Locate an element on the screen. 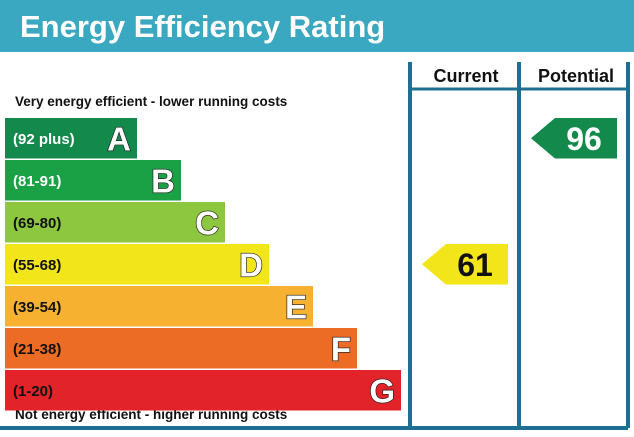 The height and width of the screenshot is (437, 634). current-score-value: 61 is located at coordinates (475, 265).